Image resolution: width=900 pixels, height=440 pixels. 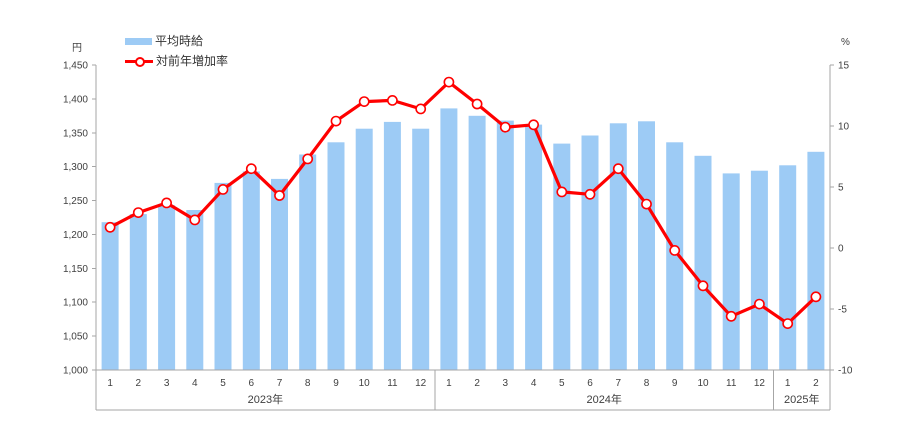 I want to click on left-axis-tick-label: 1,200, so click(x=75, y=235).